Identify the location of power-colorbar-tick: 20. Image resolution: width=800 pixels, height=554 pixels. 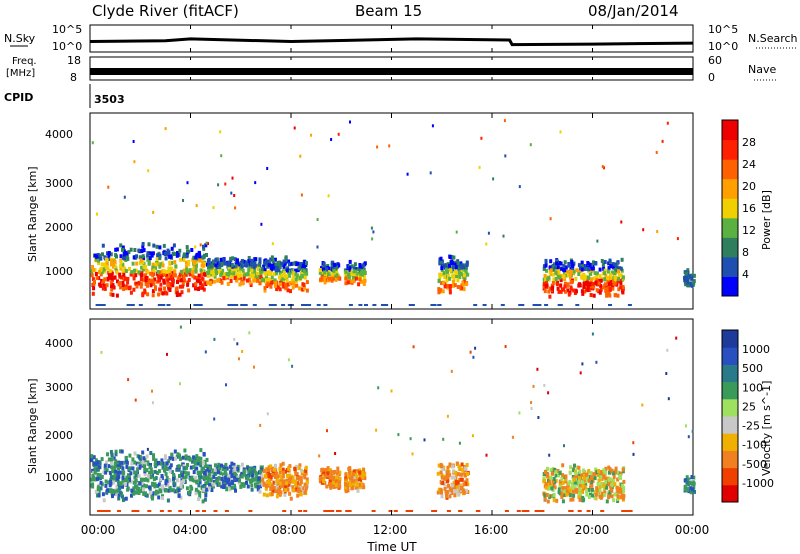
(749, 186).